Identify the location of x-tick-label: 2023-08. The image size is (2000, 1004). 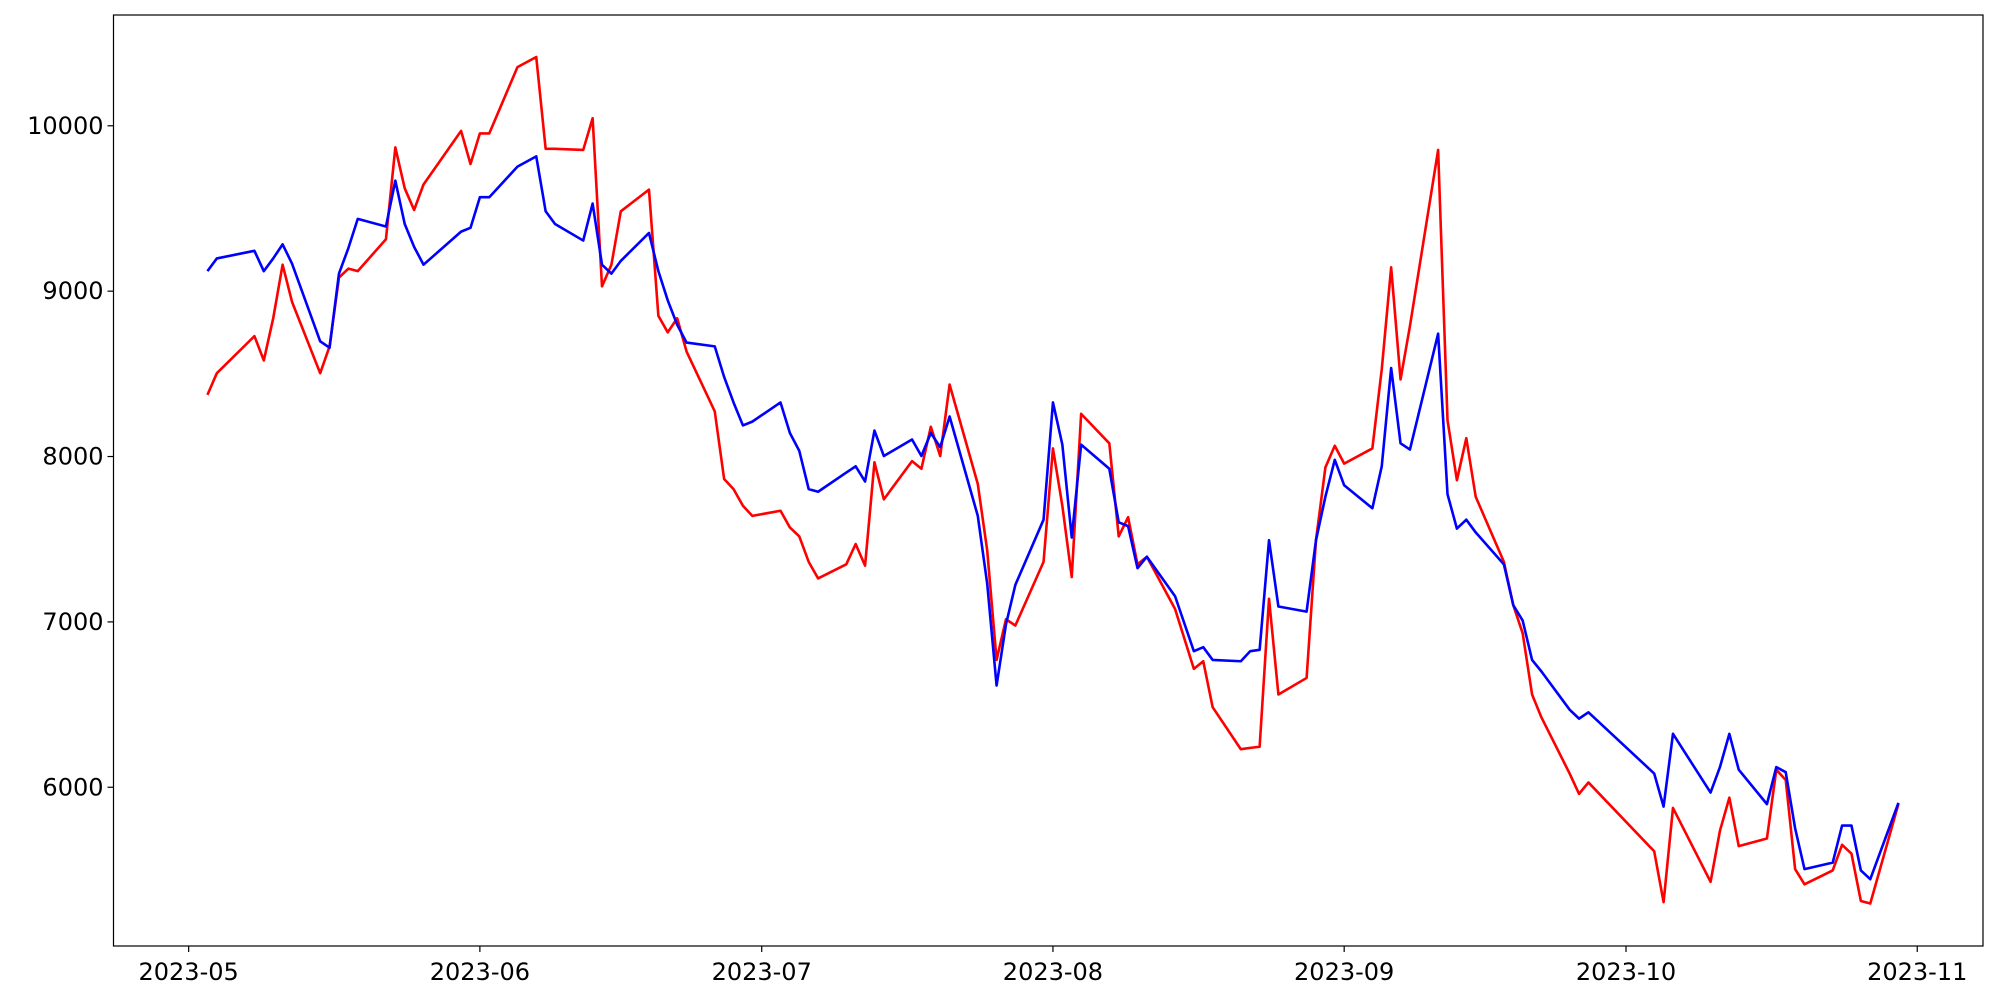
(1053, 972).